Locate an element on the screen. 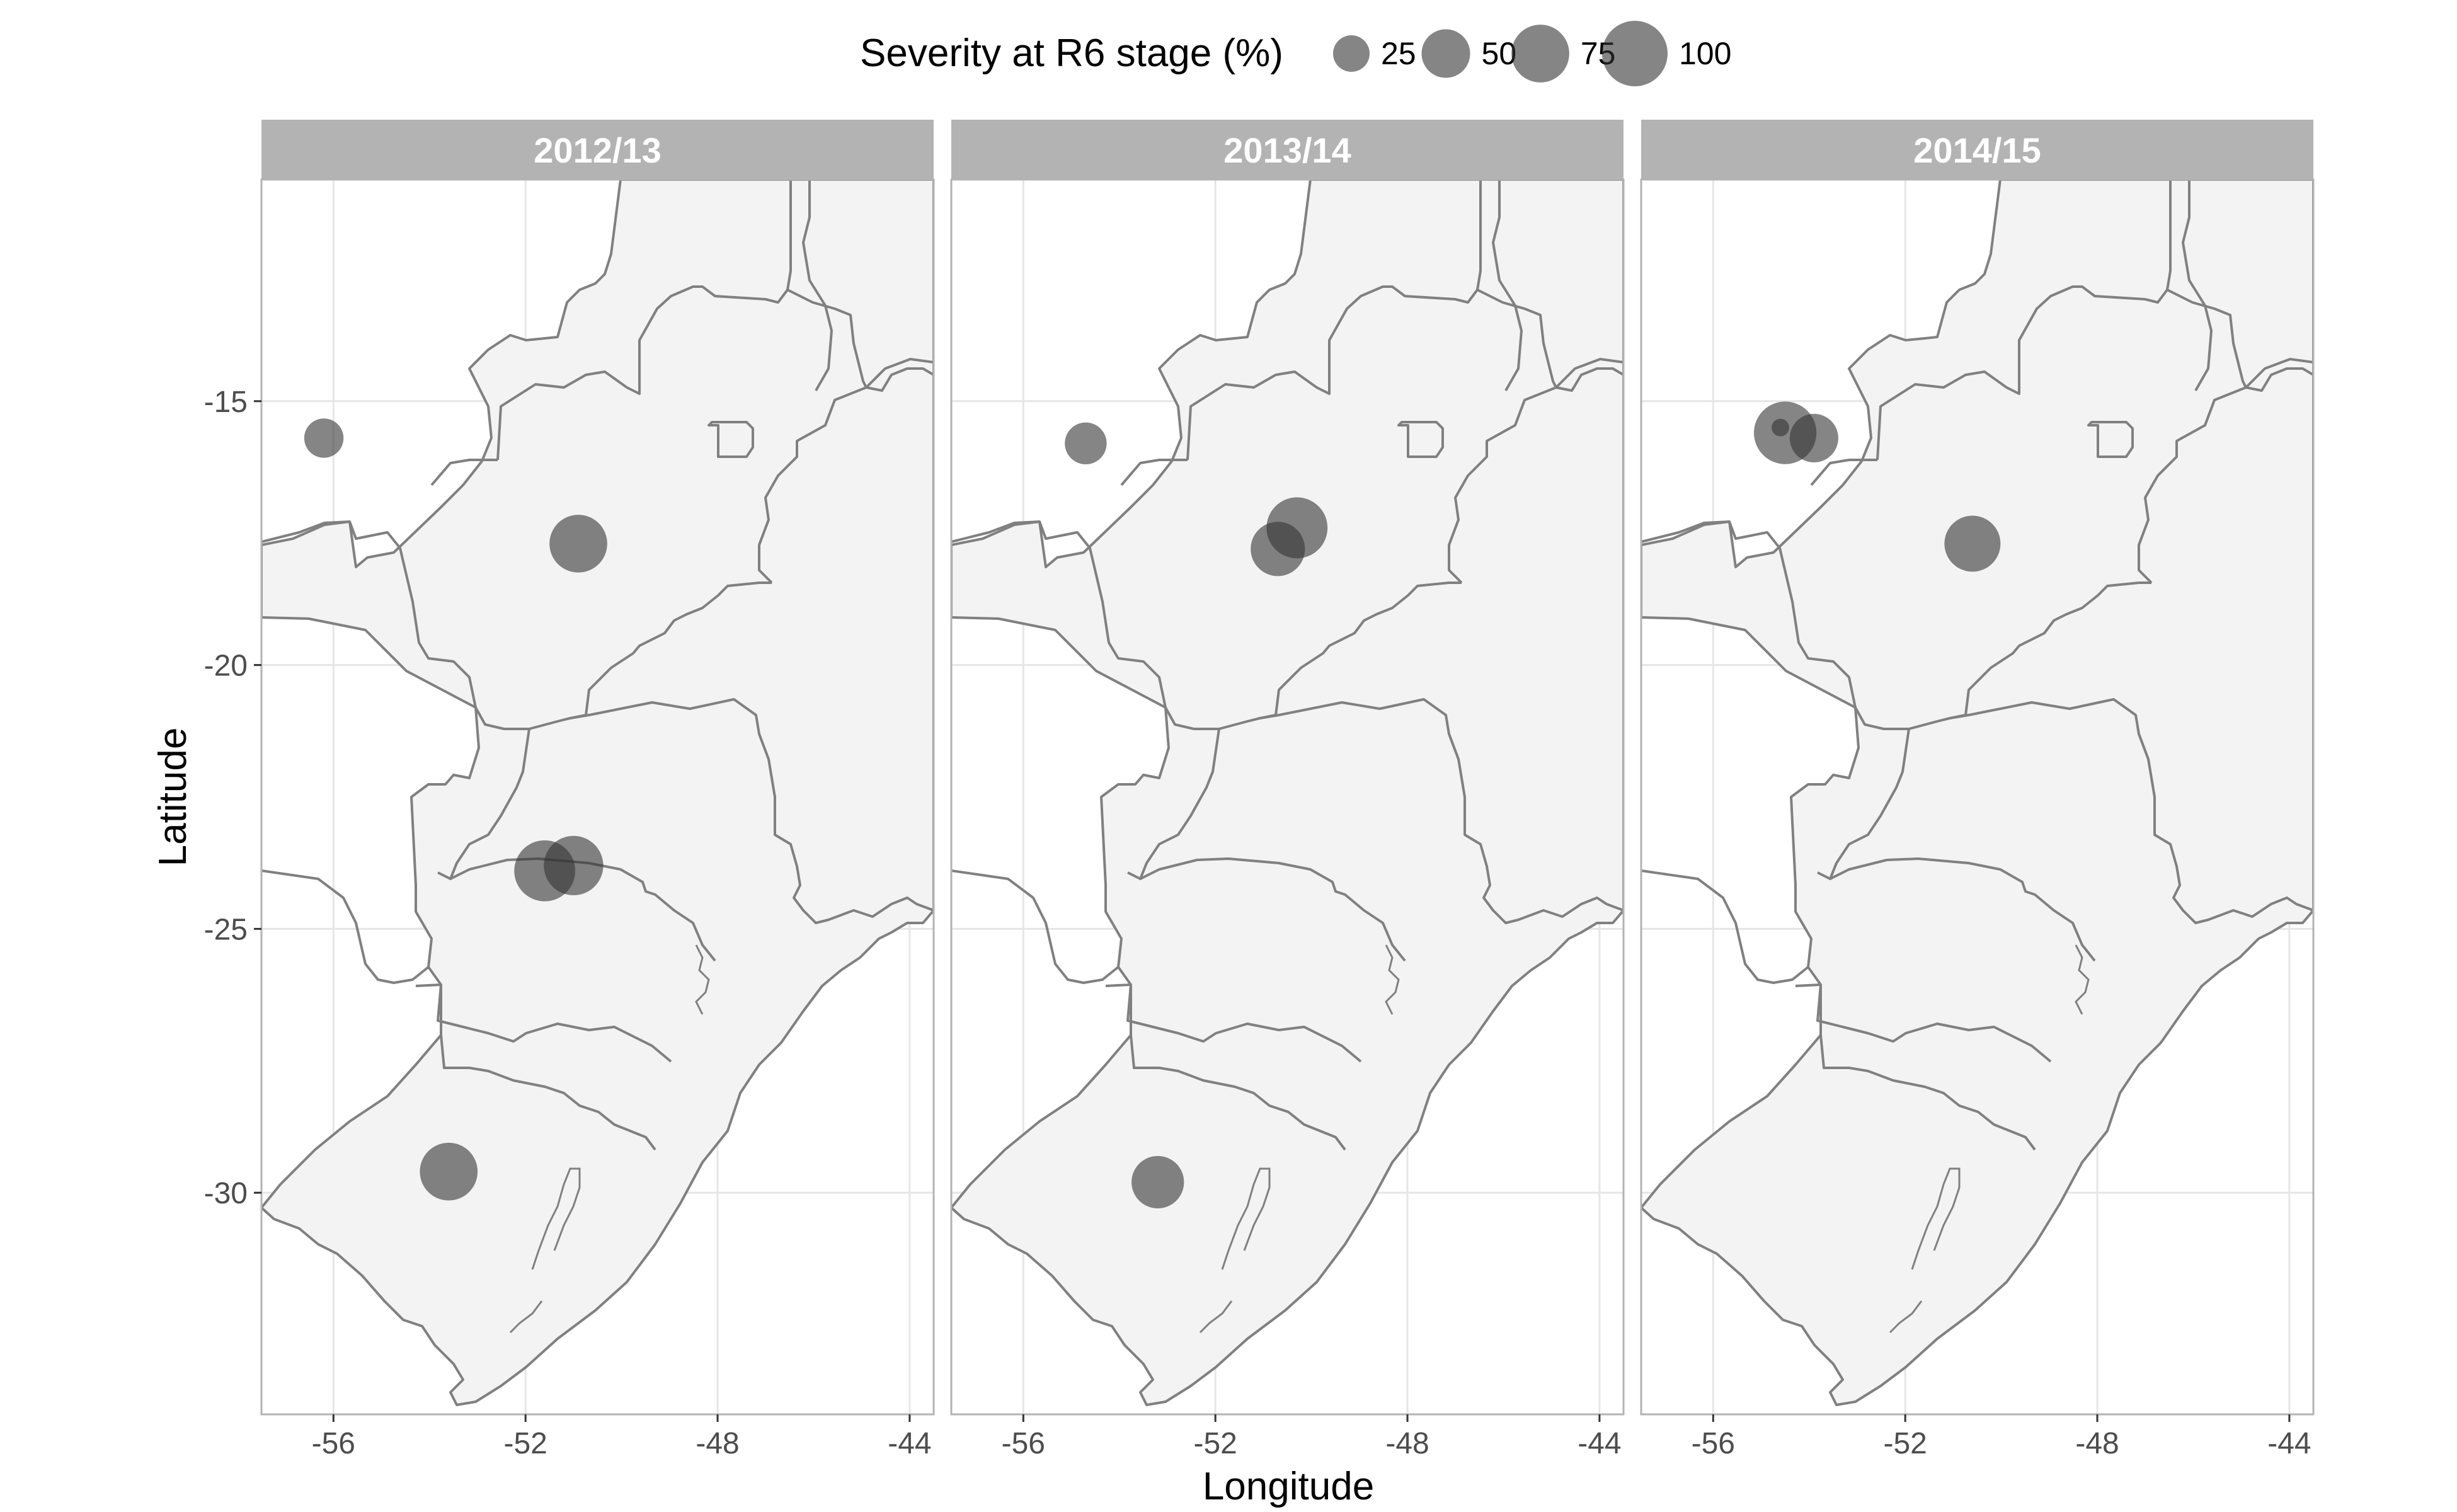  facet-strip-label: 2012/13 is located at coordinates (597, 150).